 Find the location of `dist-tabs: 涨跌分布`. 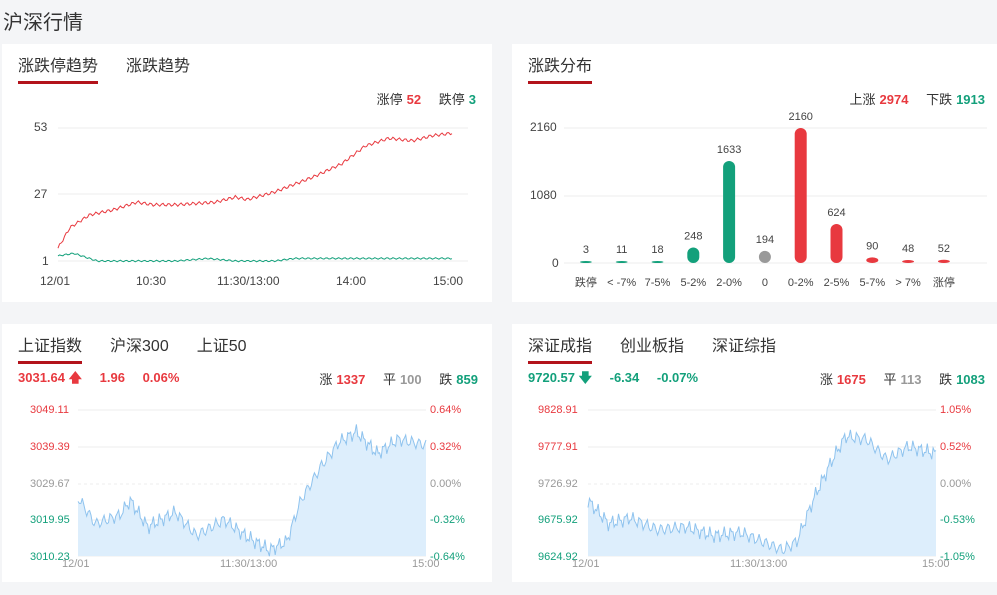

dist-tabs: 涨跌分布 is located at coordinates (560, 68).